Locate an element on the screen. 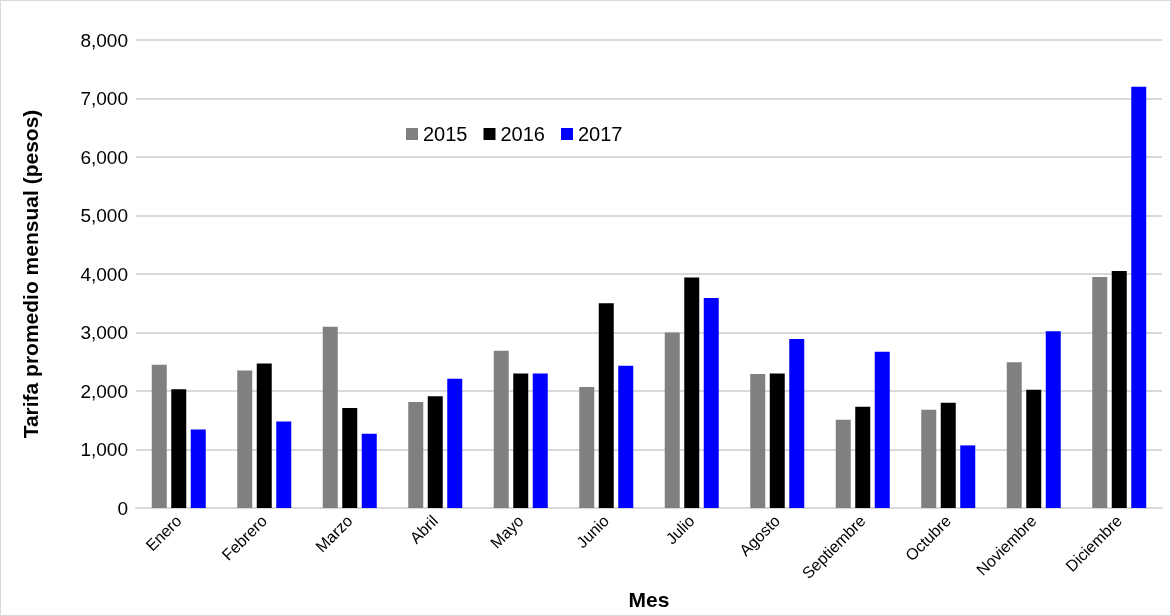 Image resolution: width=1171 pixels, height=616 pixels. legend-label: 2016 is located at coordinates (522, 134).